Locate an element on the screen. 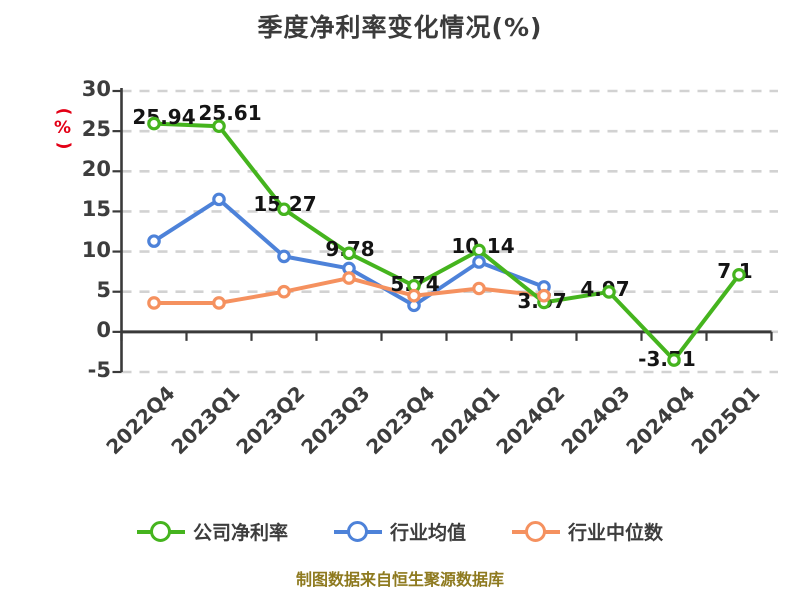  x-axis-label: 2025Q1 is located at coordinates (725, 420).